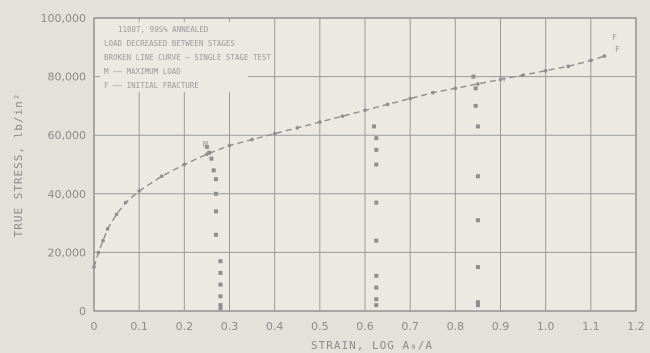 The image size is (650, 353). What do you see at coordinates (169, 43) in the screenshot?
I see `annotation-line-2: LOAD DECREASED BETWEEN STAGES` at bounding box center [169, 43].